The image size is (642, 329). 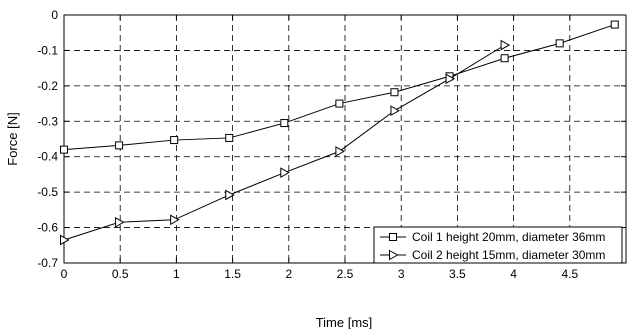 What do you see at coordinates (47, 228) in the screenshot?
I see `y-tick-label: -0.6` at bounding box center [47, 228].